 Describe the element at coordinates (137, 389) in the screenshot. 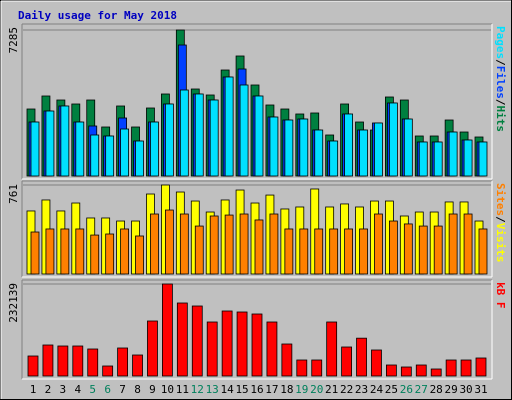

I see `x-tick-label: 8` at that location.